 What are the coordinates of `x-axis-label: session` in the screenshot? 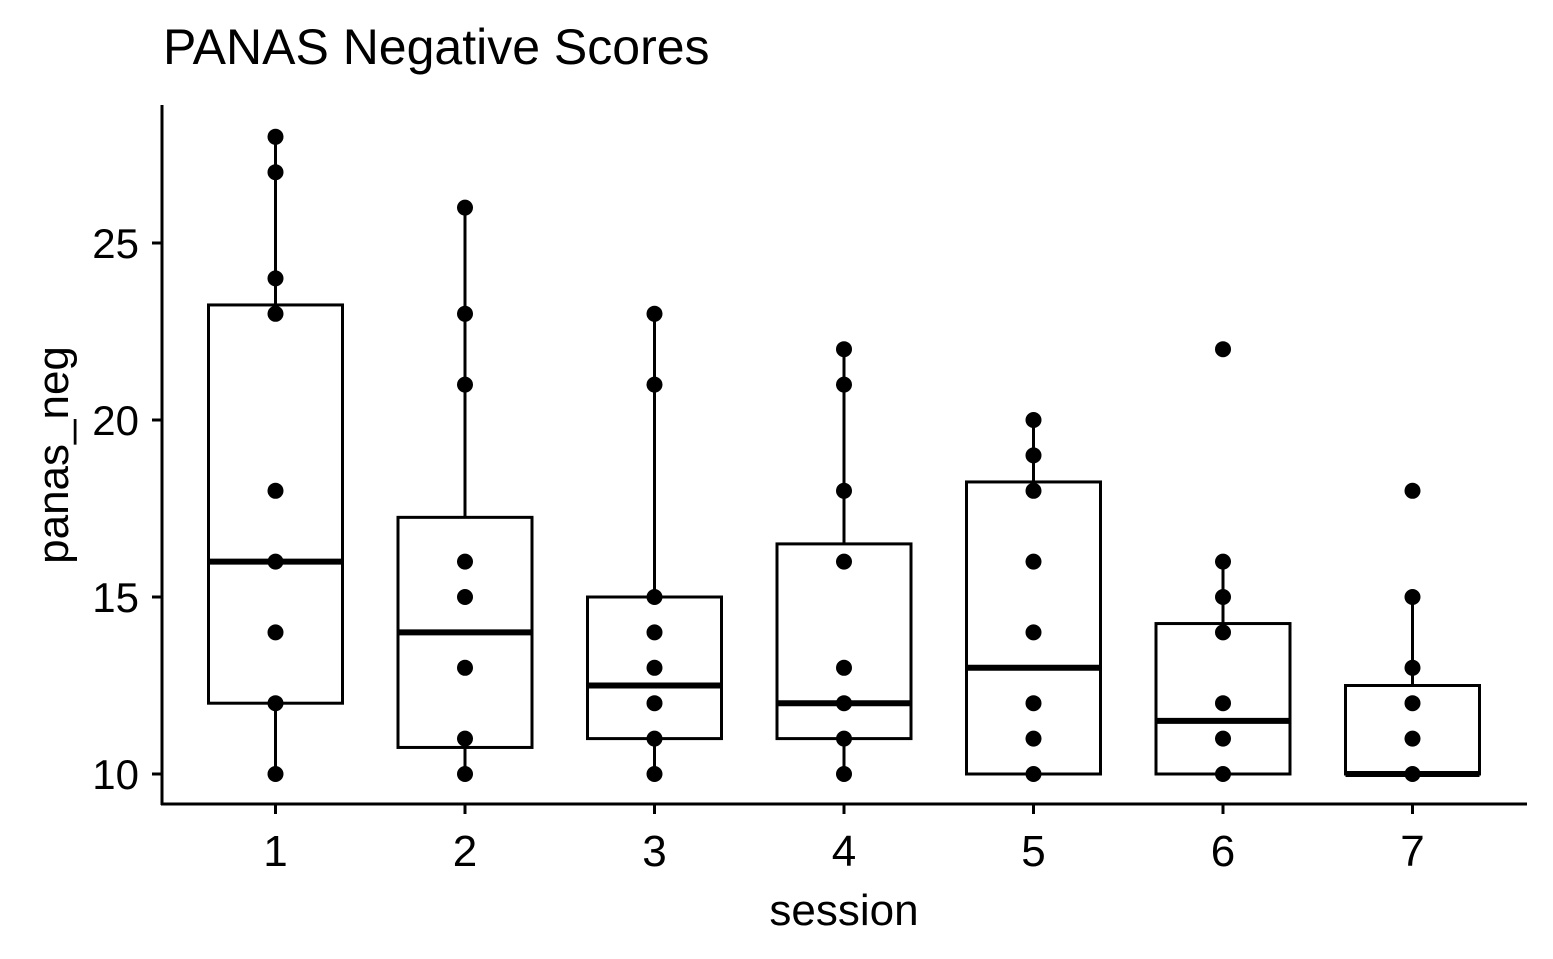 It's located at (843, 910).